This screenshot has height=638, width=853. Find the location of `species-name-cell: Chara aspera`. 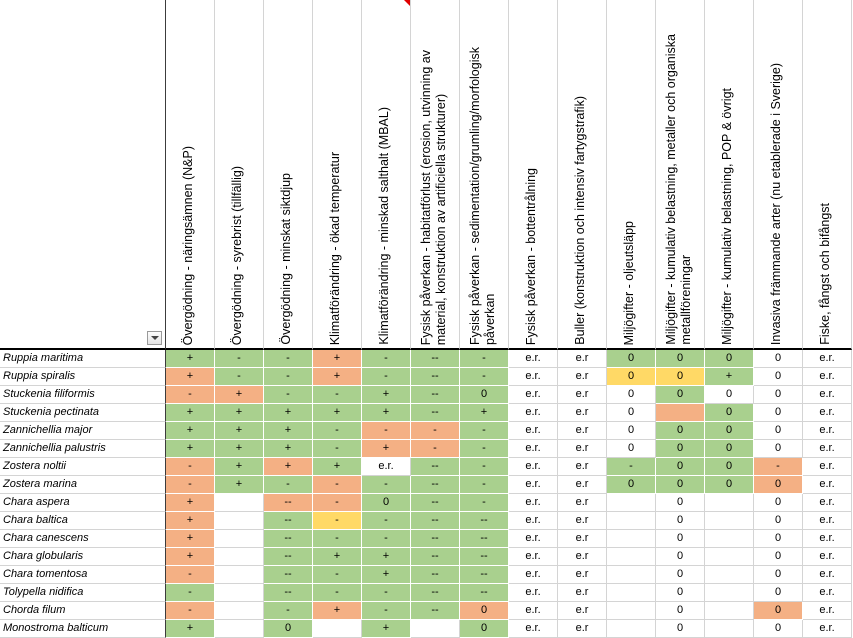

species-name-cell: Chara aspera is located at coordinates (83, 503).